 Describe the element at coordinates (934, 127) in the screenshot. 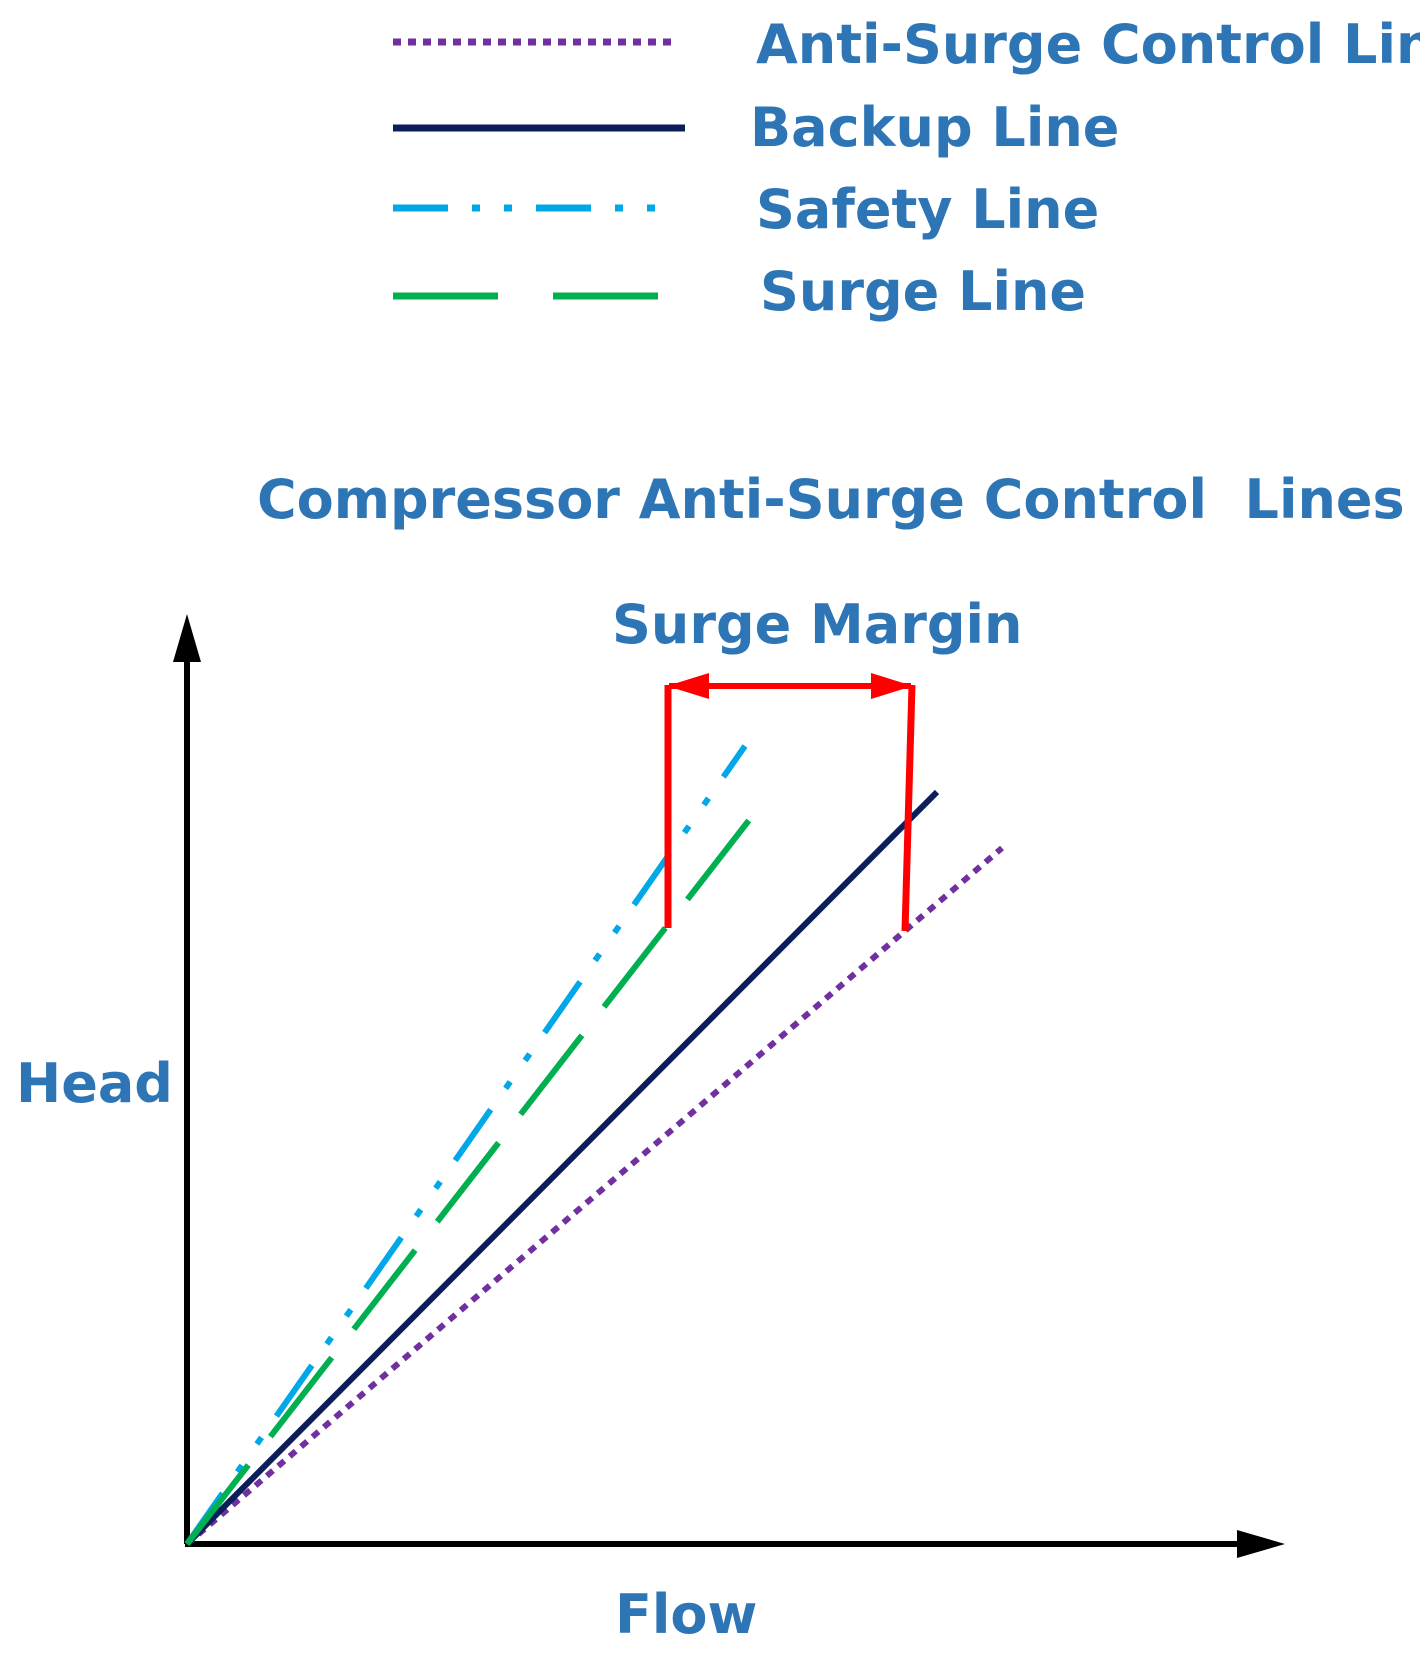

I see `legend-label-backup: Backup Line` at that location.